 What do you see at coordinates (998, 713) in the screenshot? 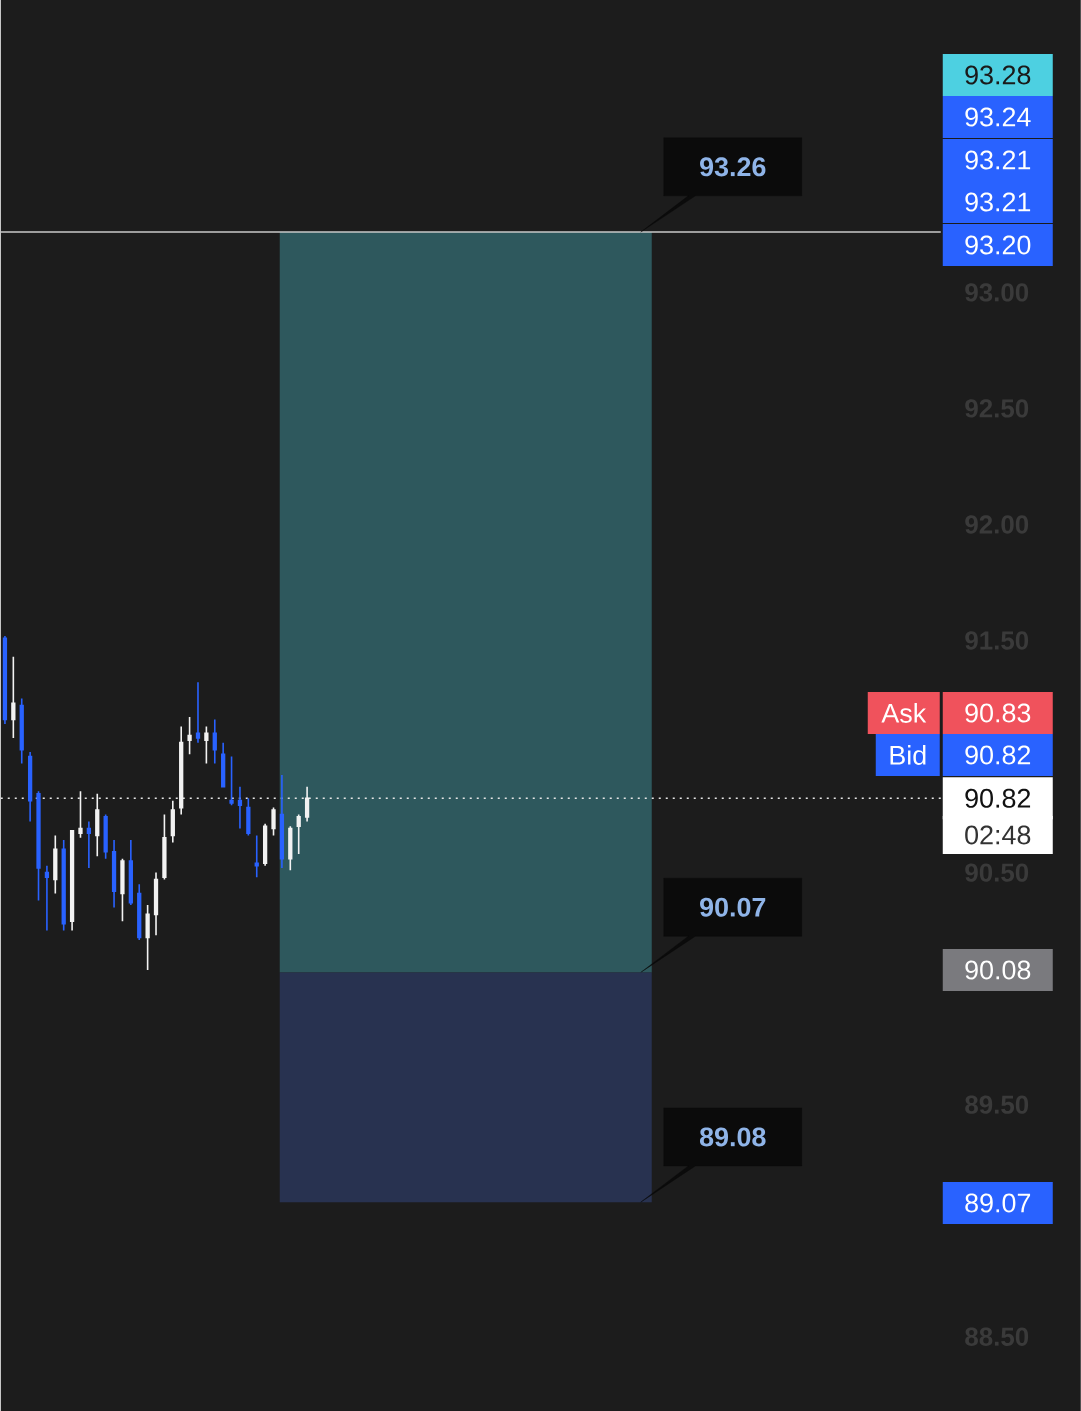
I see `text: 90.83` at bounding box center [998, 713].